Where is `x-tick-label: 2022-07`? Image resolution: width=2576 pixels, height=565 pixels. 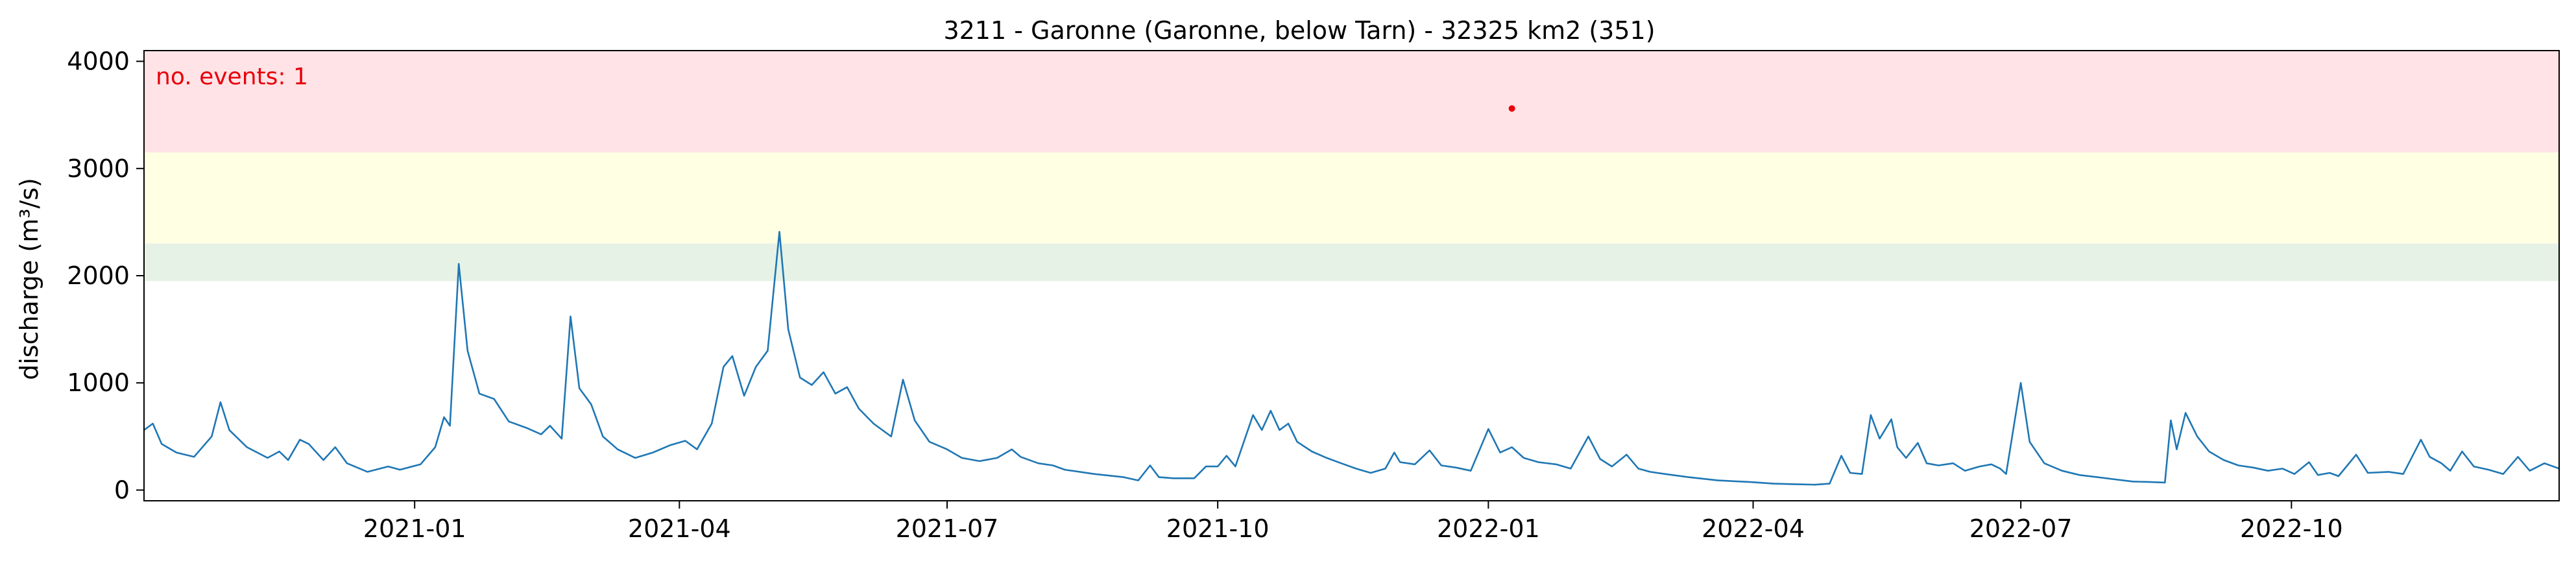 x-tick-label: 2022-07 is located at coordinates (2021, 528).